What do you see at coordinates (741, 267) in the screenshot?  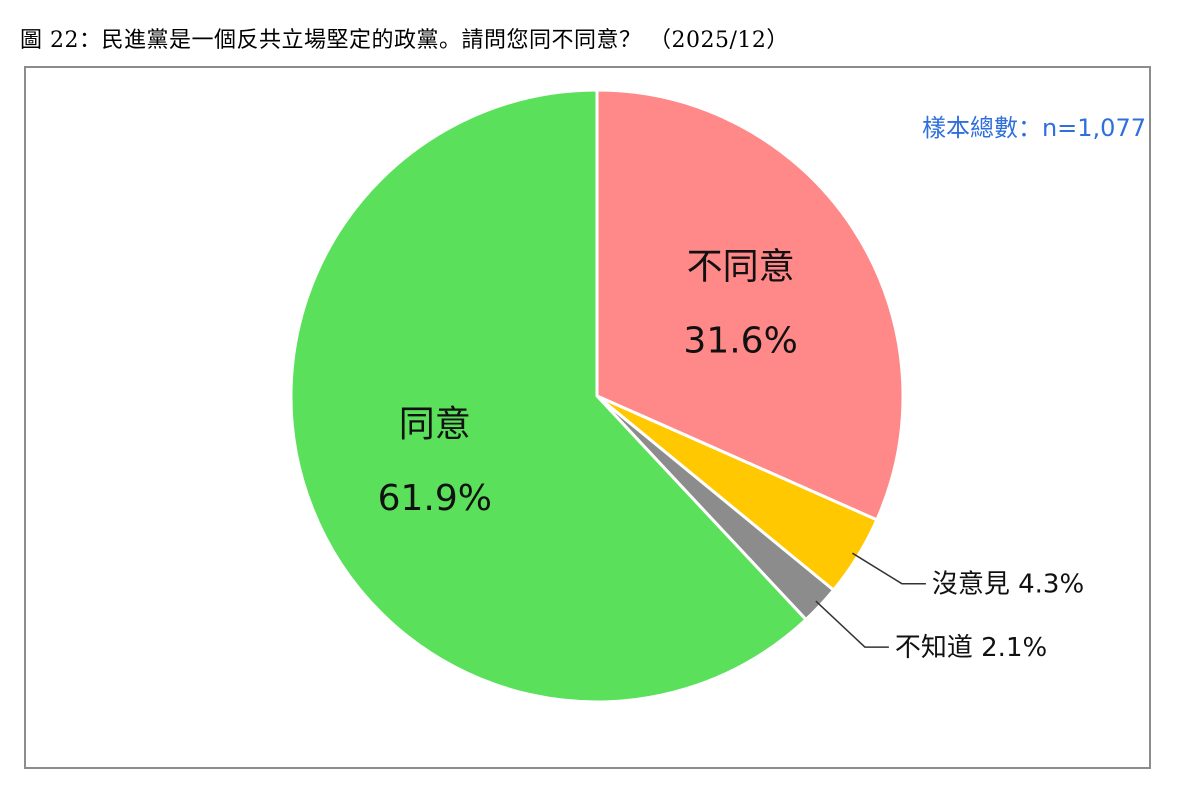 I see `slice-label-disagree: 不同意` at bounding box center [741, 267].